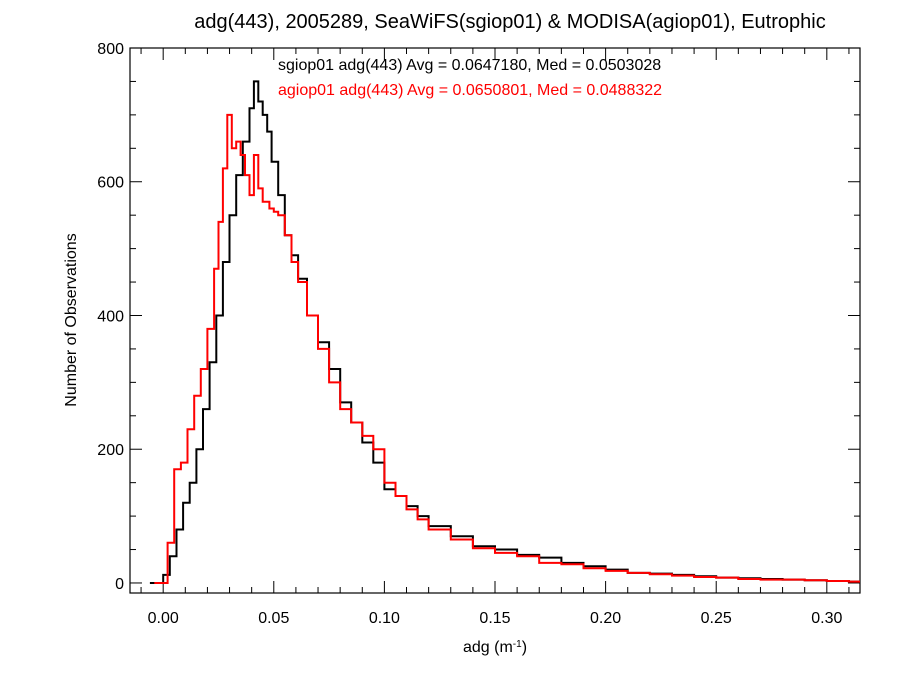 This screenshot has width=900, height=675. Describe the element at coordinates (384, 618) in the screenshot. I see `x-tick-label: 0.10` at that location.